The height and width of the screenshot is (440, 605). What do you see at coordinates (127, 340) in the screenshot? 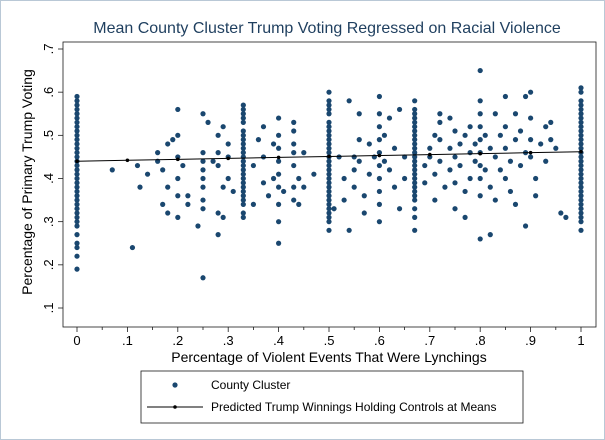
I see `x-tick-label: .1` at bounding box center [127, 340].